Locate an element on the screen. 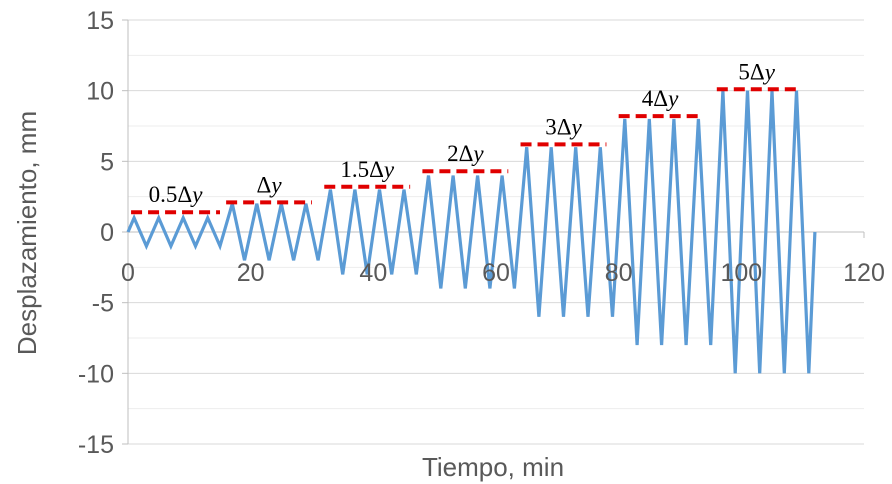  x-tick-label: 120 is located at coordinates (864, 273).